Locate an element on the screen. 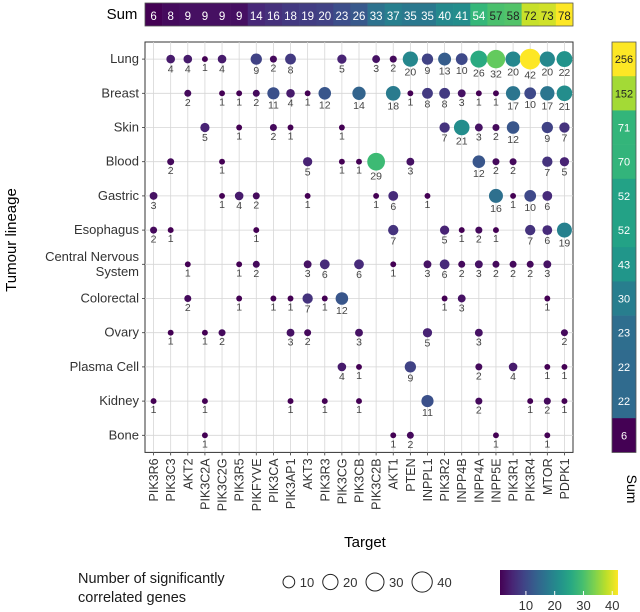 Image resolution: width=640 pixels, height=612 pixels. column-sum-value: 6 is located at coordinates (153, 17).